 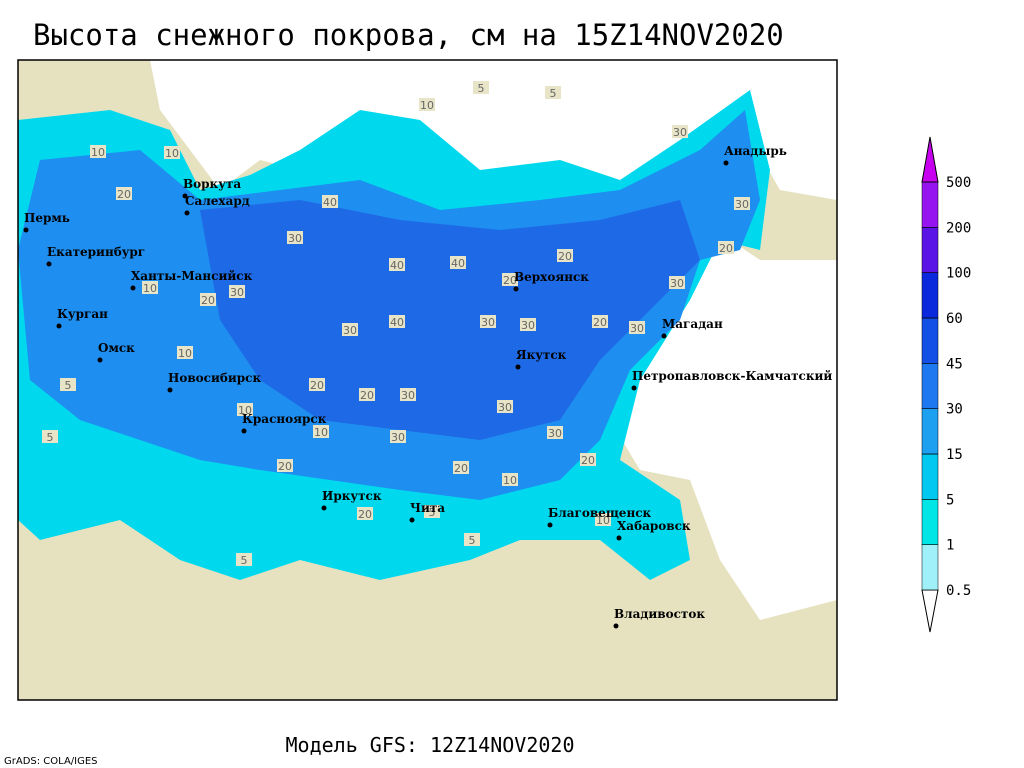 What do you see at coordinates (954, 455) in the screenshot?
I see `colorbar-label: 15` at bounding box center [954, 455].